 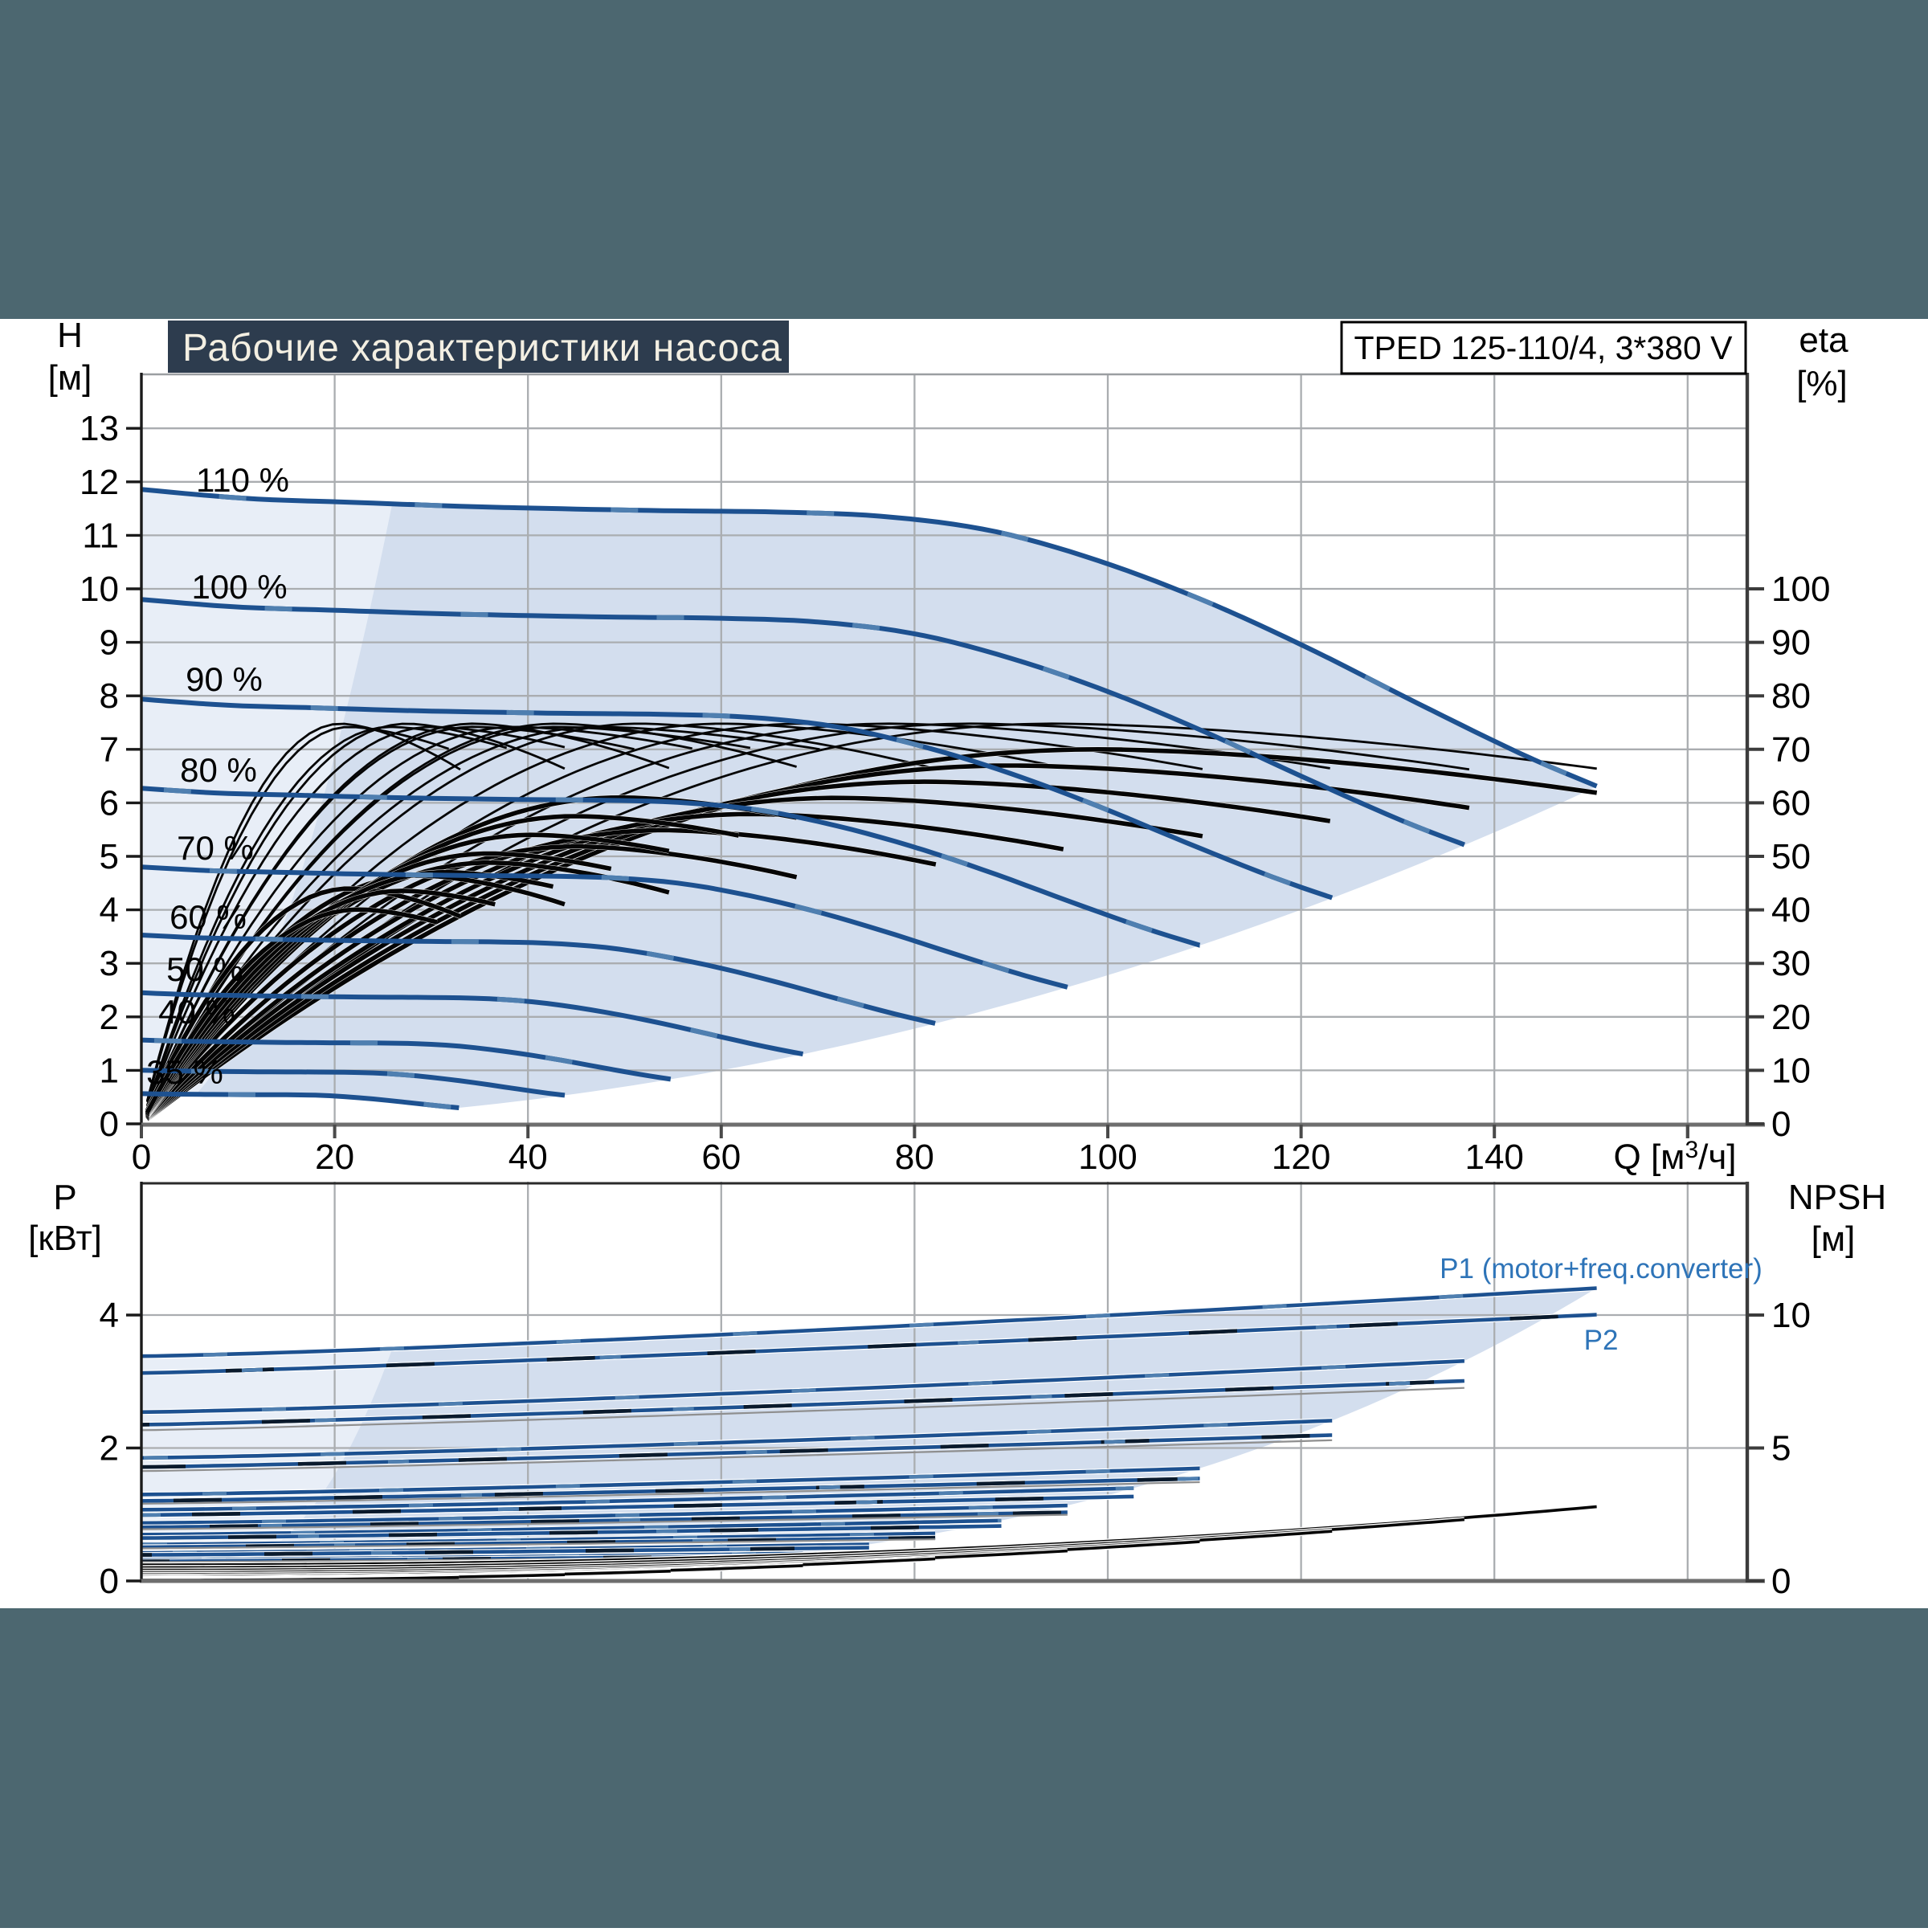 I want to click on svg-text: 70, so click(x=1791, y=750).